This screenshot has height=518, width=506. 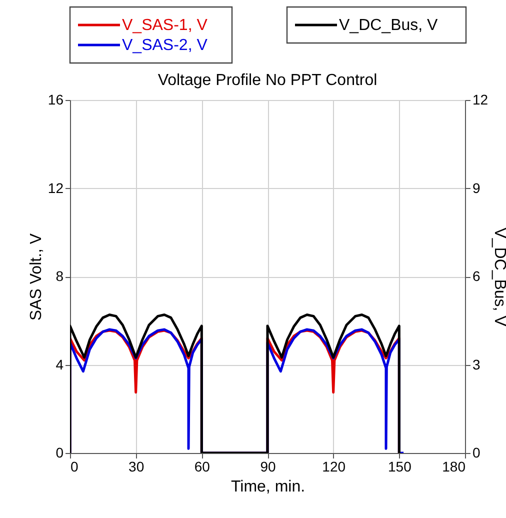 I want to click on x-tick-label: 60, so click(x=202, y=466).